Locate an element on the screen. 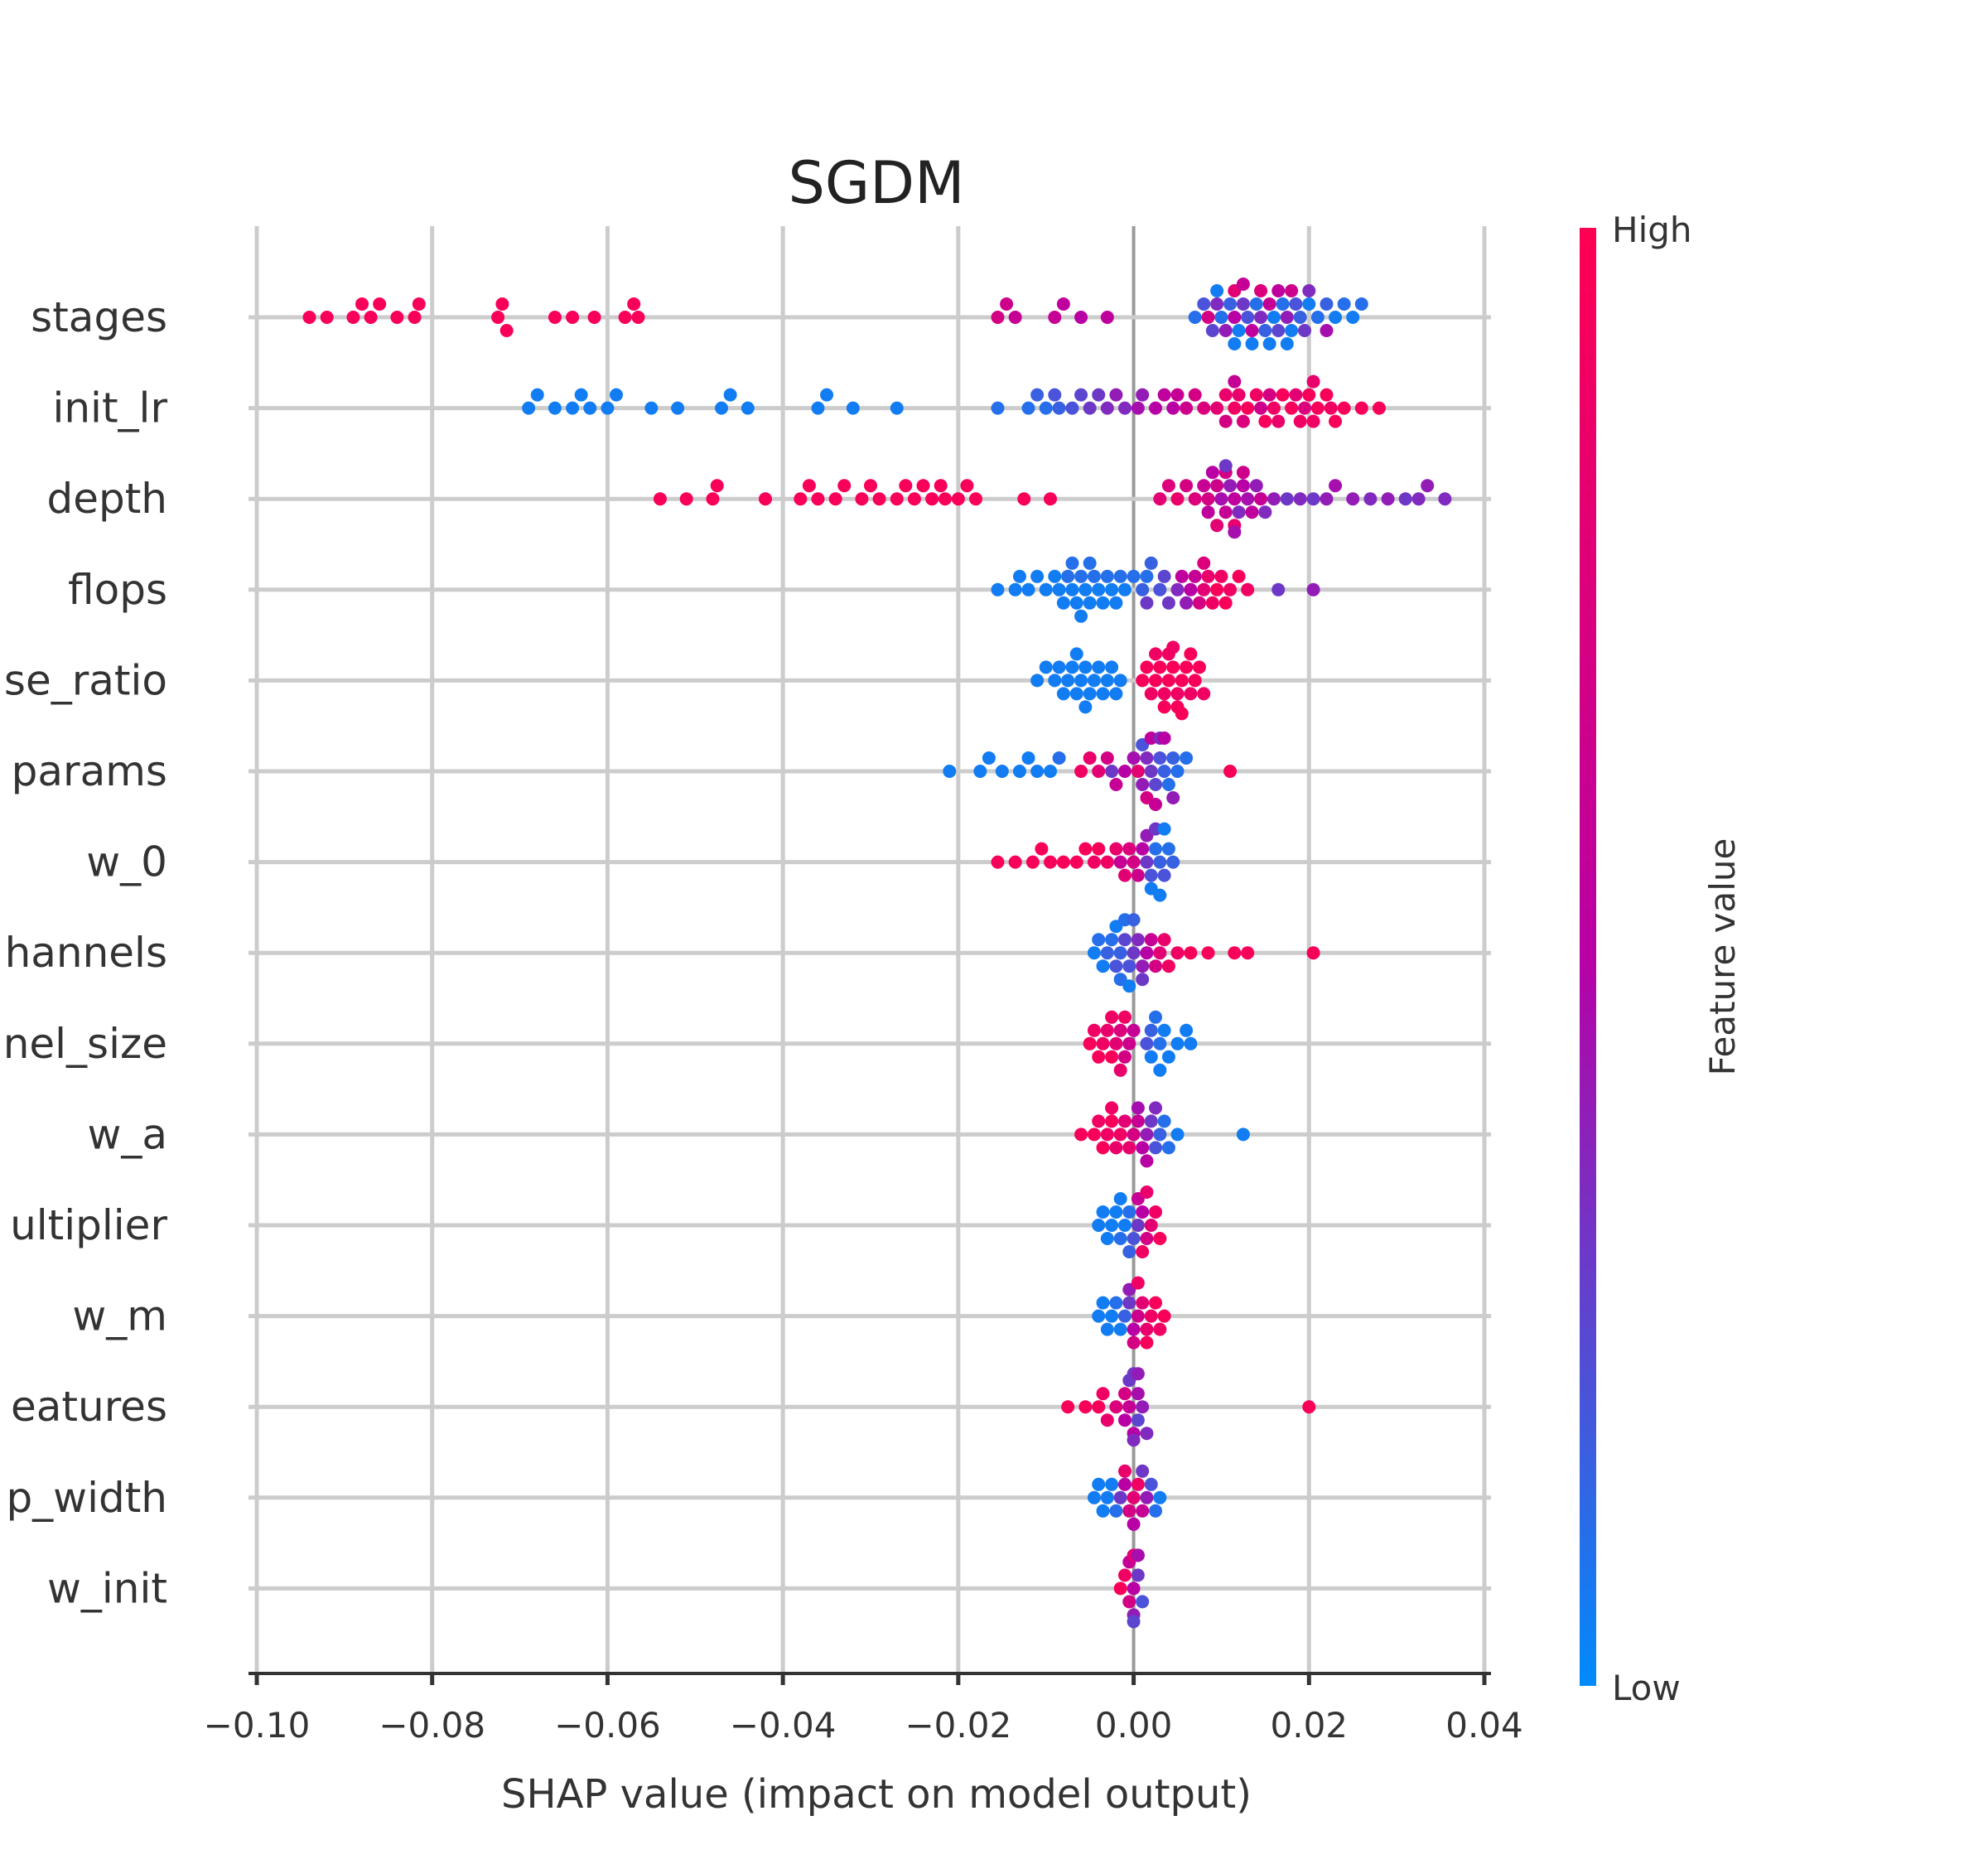 The width and height of the screenshot is (1988, 1864). feature-label-14: w_init is located at coordinates (107, 1588).